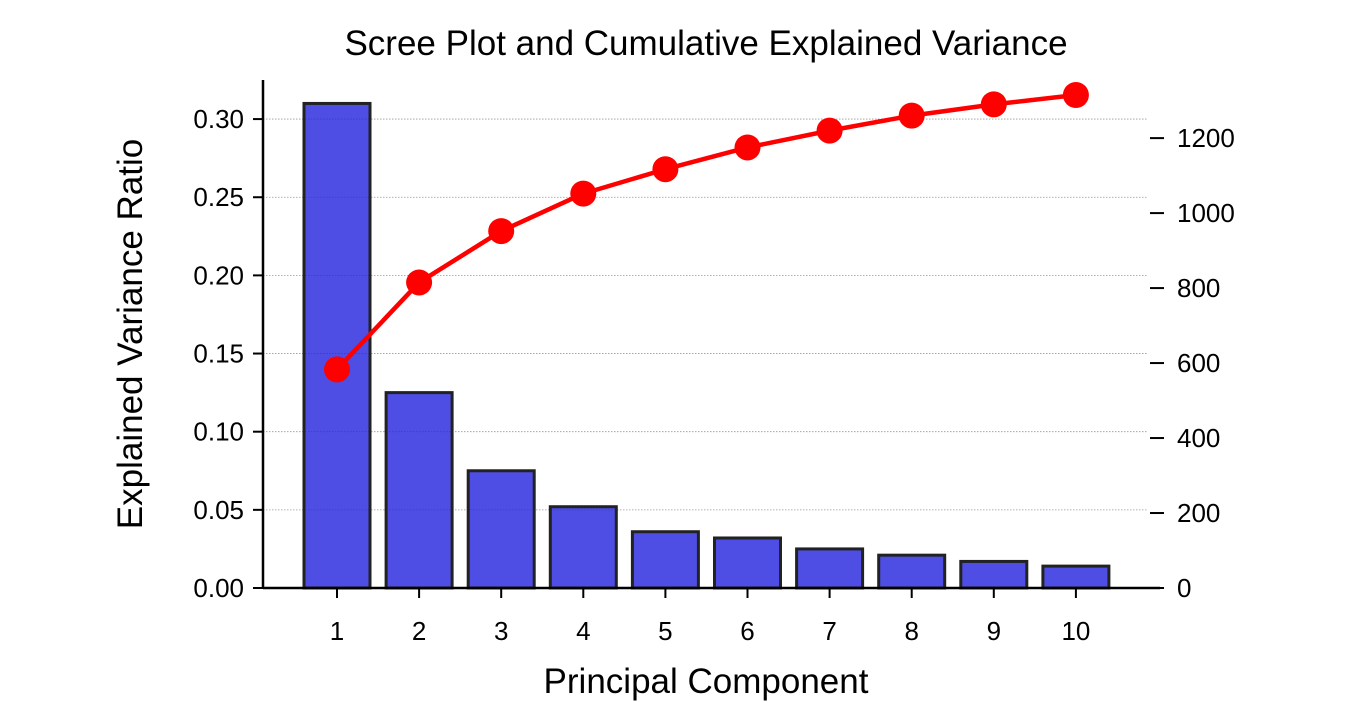 The height and width of the screenshot is (703, 1360). I want to click on cumulative-point-pc3, so click(501, 231).